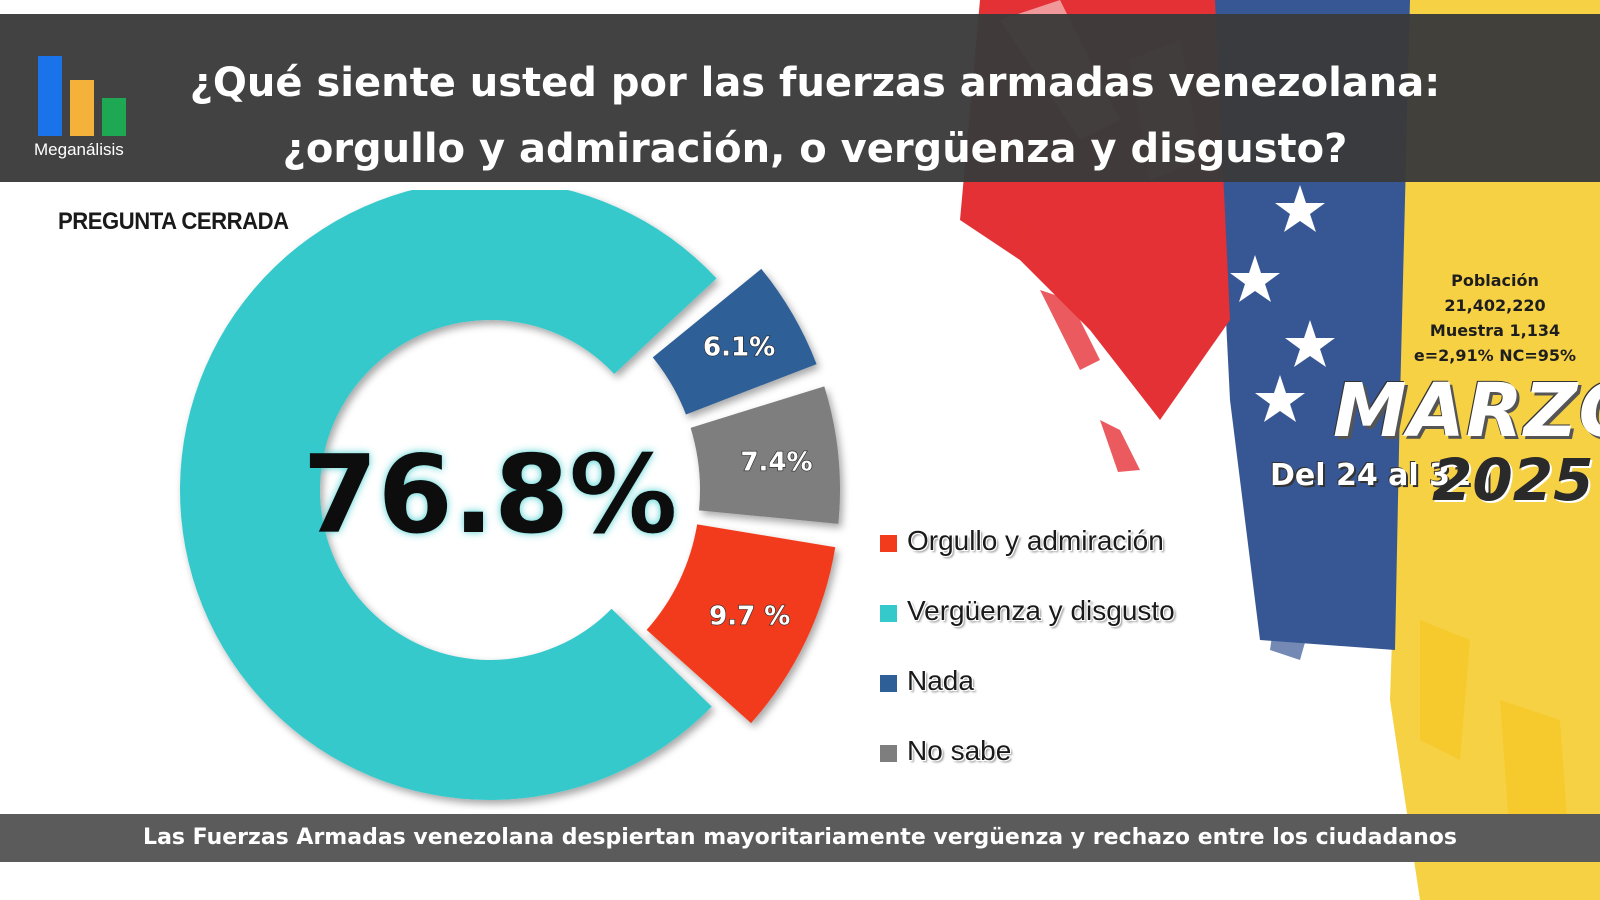 This screenshot has height=900, width=1600. I want to click on legend-label: Orgullo y admiración, so click(1035, 540).